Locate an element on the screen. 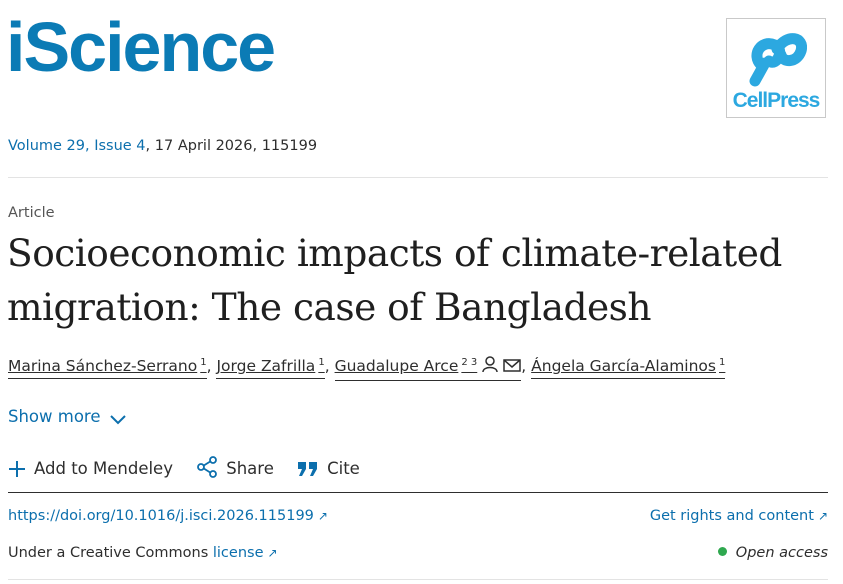  mail-icon is located at coordinates (512, 367).